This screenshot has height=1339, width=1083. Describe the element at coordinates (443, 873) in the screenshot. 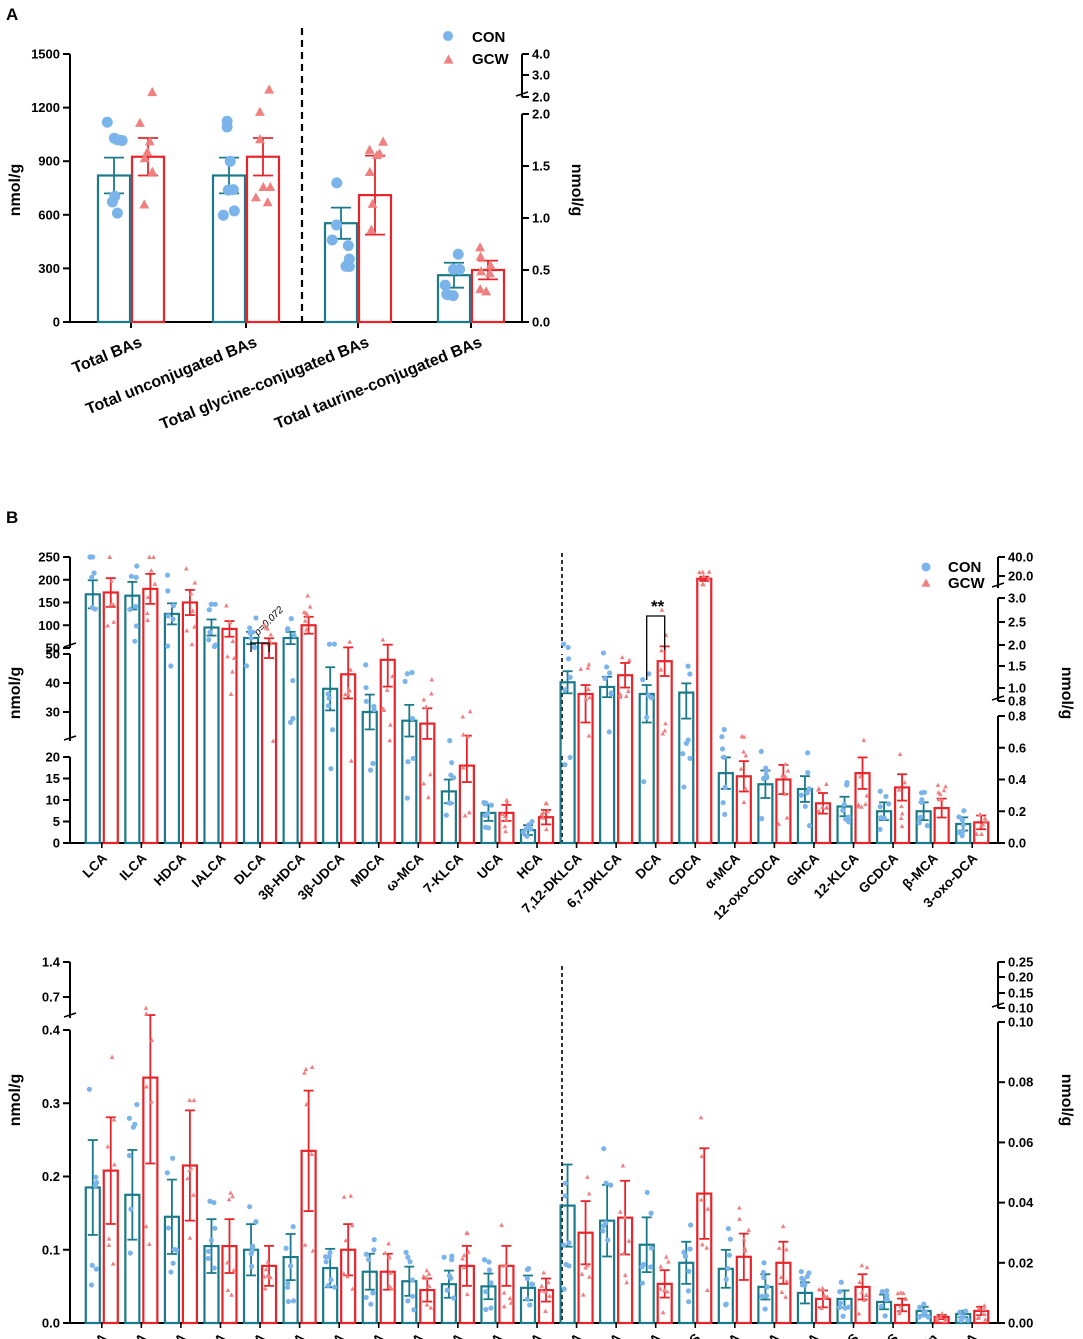

I see `panel-b-upper-category-label: 7-KLCA` at that location.